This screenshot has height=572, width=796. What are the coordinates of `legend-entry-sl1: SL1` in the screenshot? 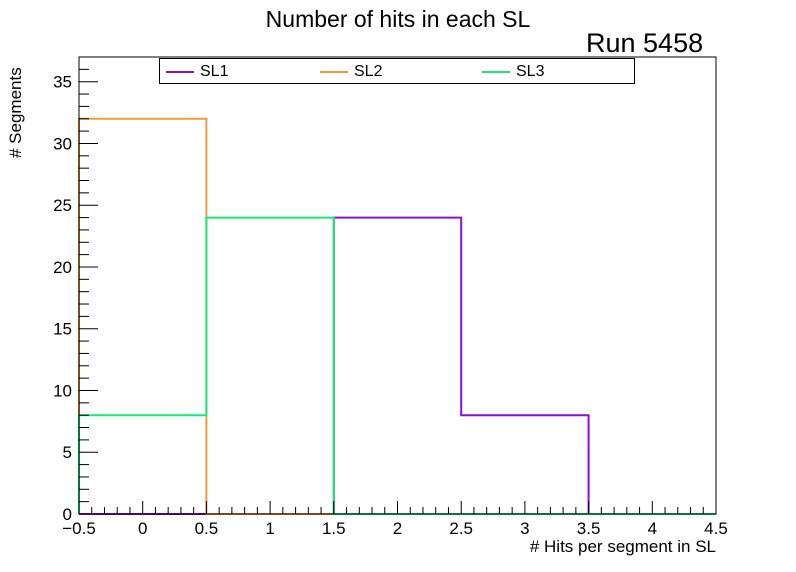 It's located at (197, 72).